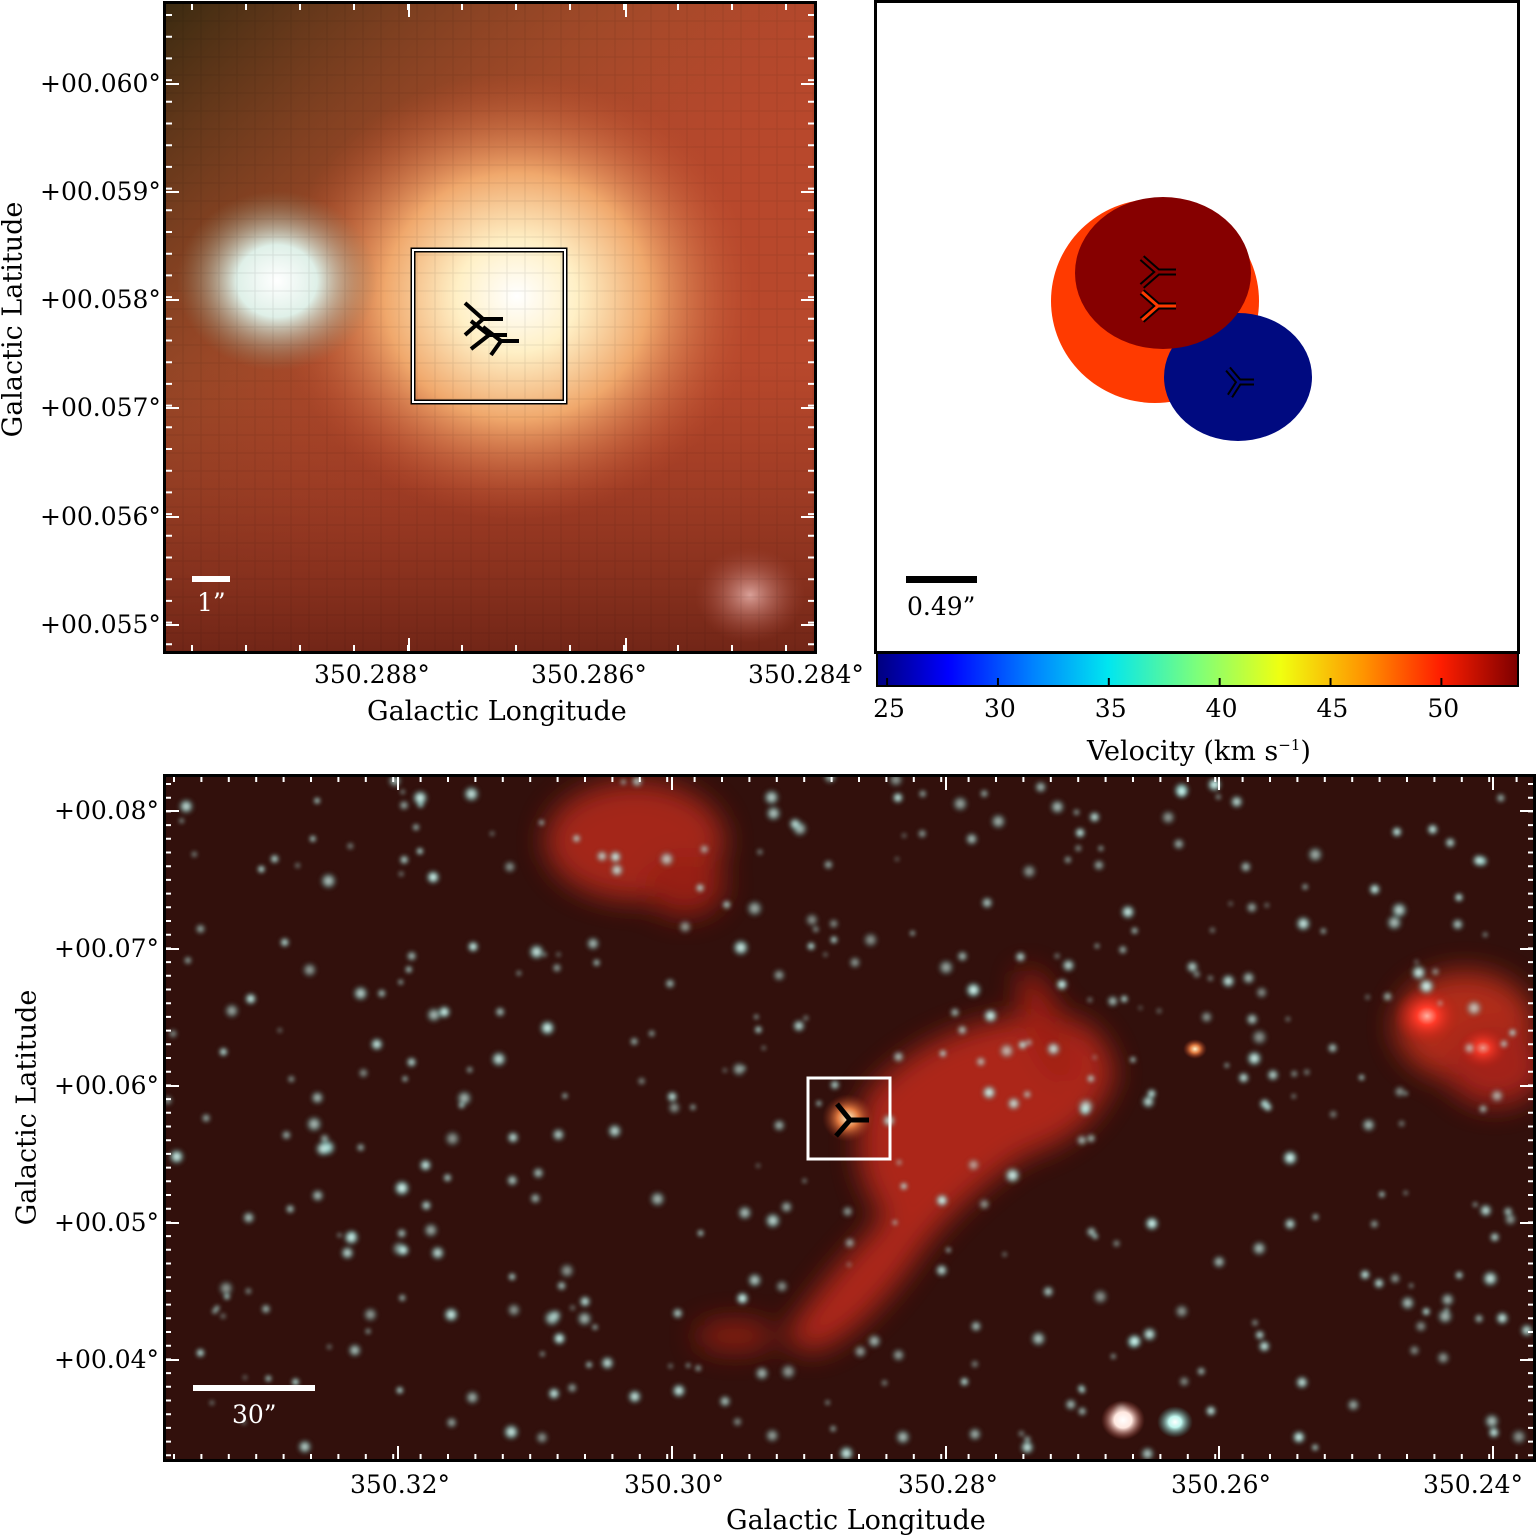 This screenshot has width=1536, height=1538. What do you see at coordinates (1221, 708) in the screenshot?
I see `colorbar-tick-label: 40` at bounding box center [1221, 708].